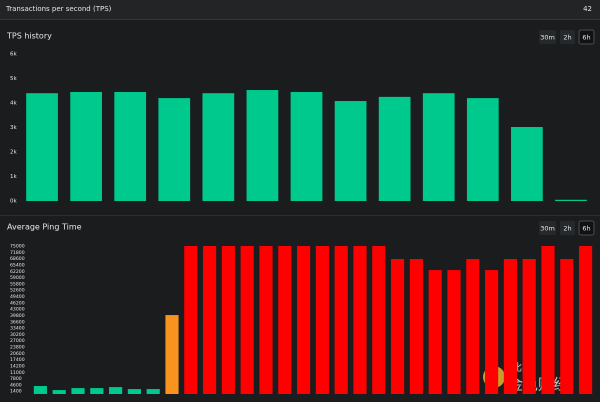 The width and height of the screenshot is (600, 402). I want to click on y-tick-label: 3k, so click(13, 128).